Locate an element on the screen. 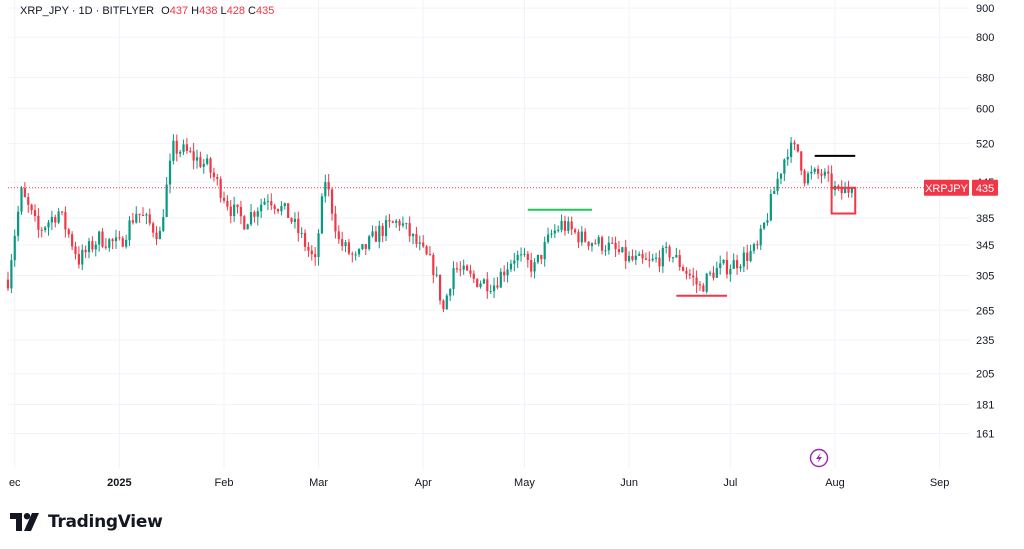 The height and width of the screenshot is (549, 1024). y-tick-label: 181 is located at coordinates (985, 406).